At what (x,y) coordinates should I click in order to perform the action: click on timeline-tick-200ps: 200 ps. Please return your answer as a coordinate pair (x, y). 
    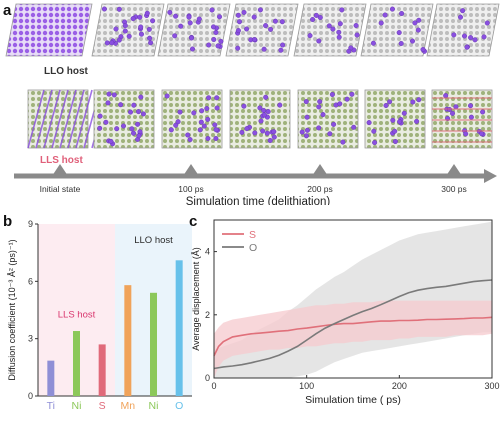
    Looking at the image, I should click on (320, 189).